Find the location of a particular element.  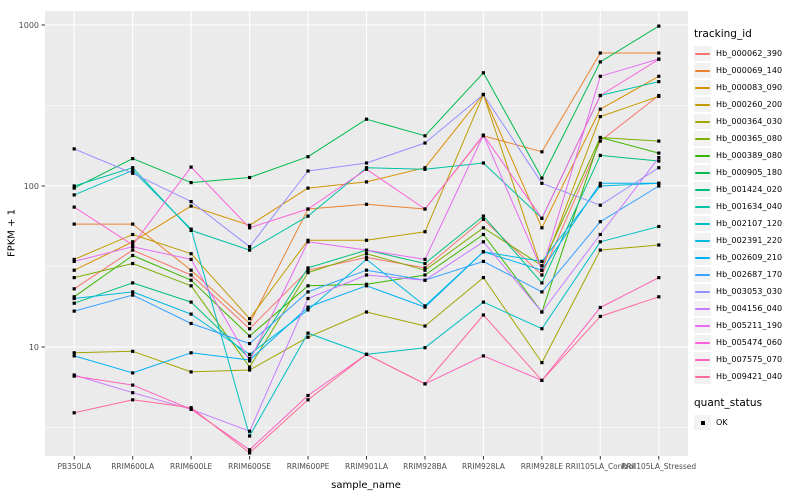

x-tick-label: RRII105LA_Stressed is located at coordinates (658, 466).